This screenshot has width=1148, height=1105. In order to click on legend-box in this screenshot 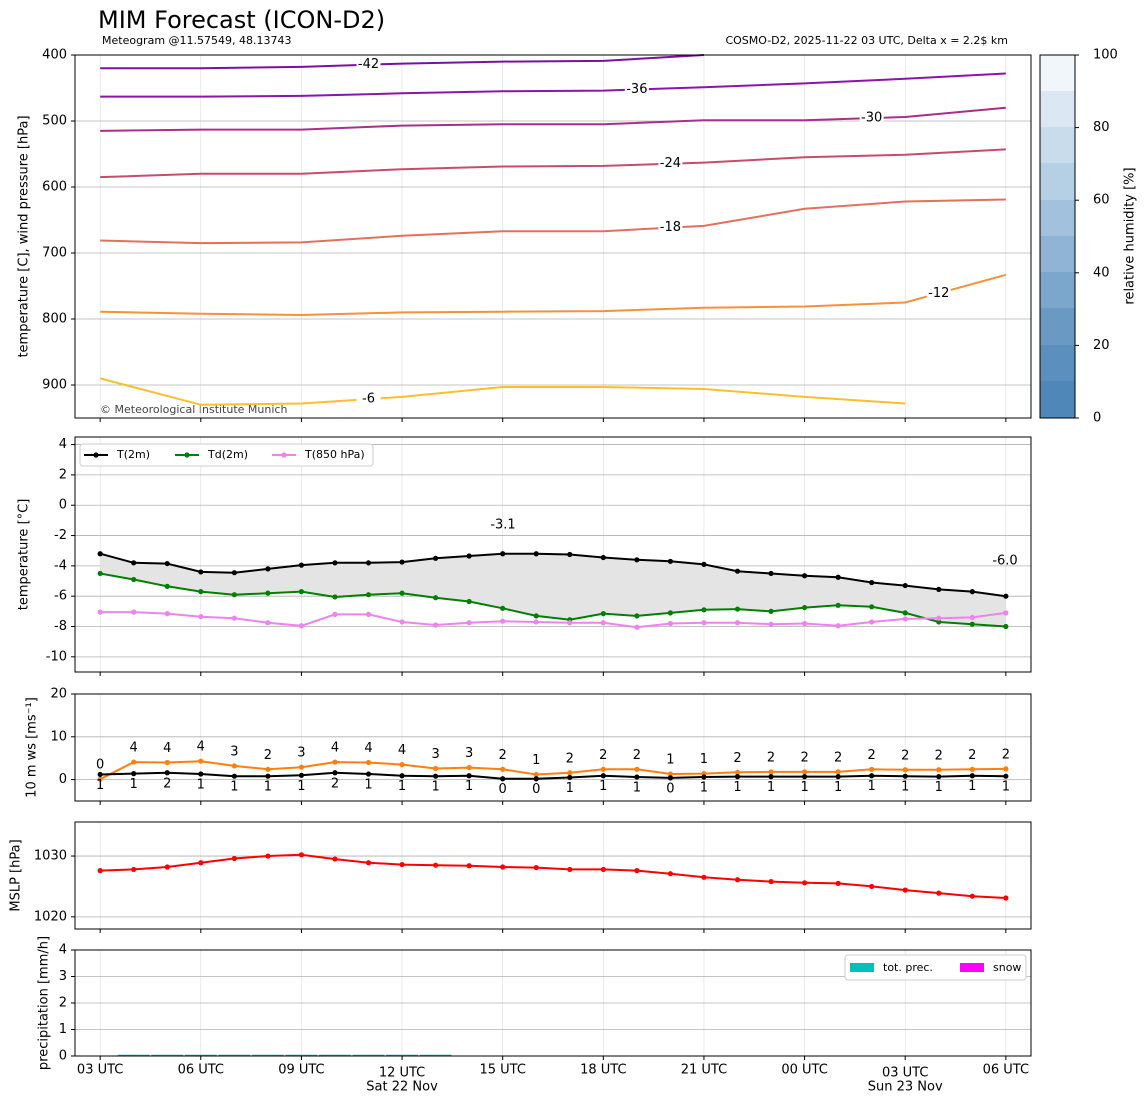, I will do `click(935, 967)`.